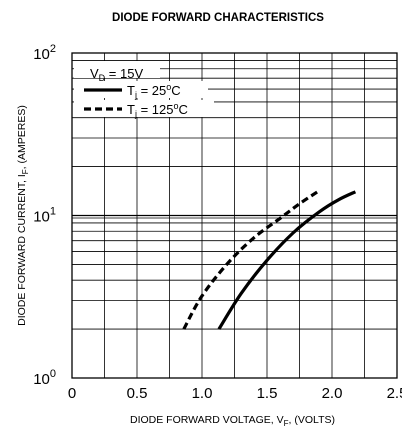 This screenshot has height=430, width=402. What do you see at coordinates (332, 393) in the screenshot?
I see `x-tick-label: 2.0` at bounding box center [332, 393].